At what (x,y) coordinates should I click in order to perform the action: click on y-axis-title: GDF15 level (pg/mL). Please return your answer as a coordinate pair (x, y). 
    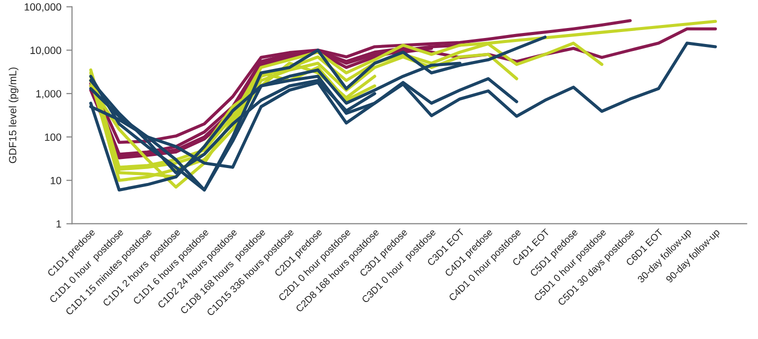
    Looking at the image, I should click on (13, 116).